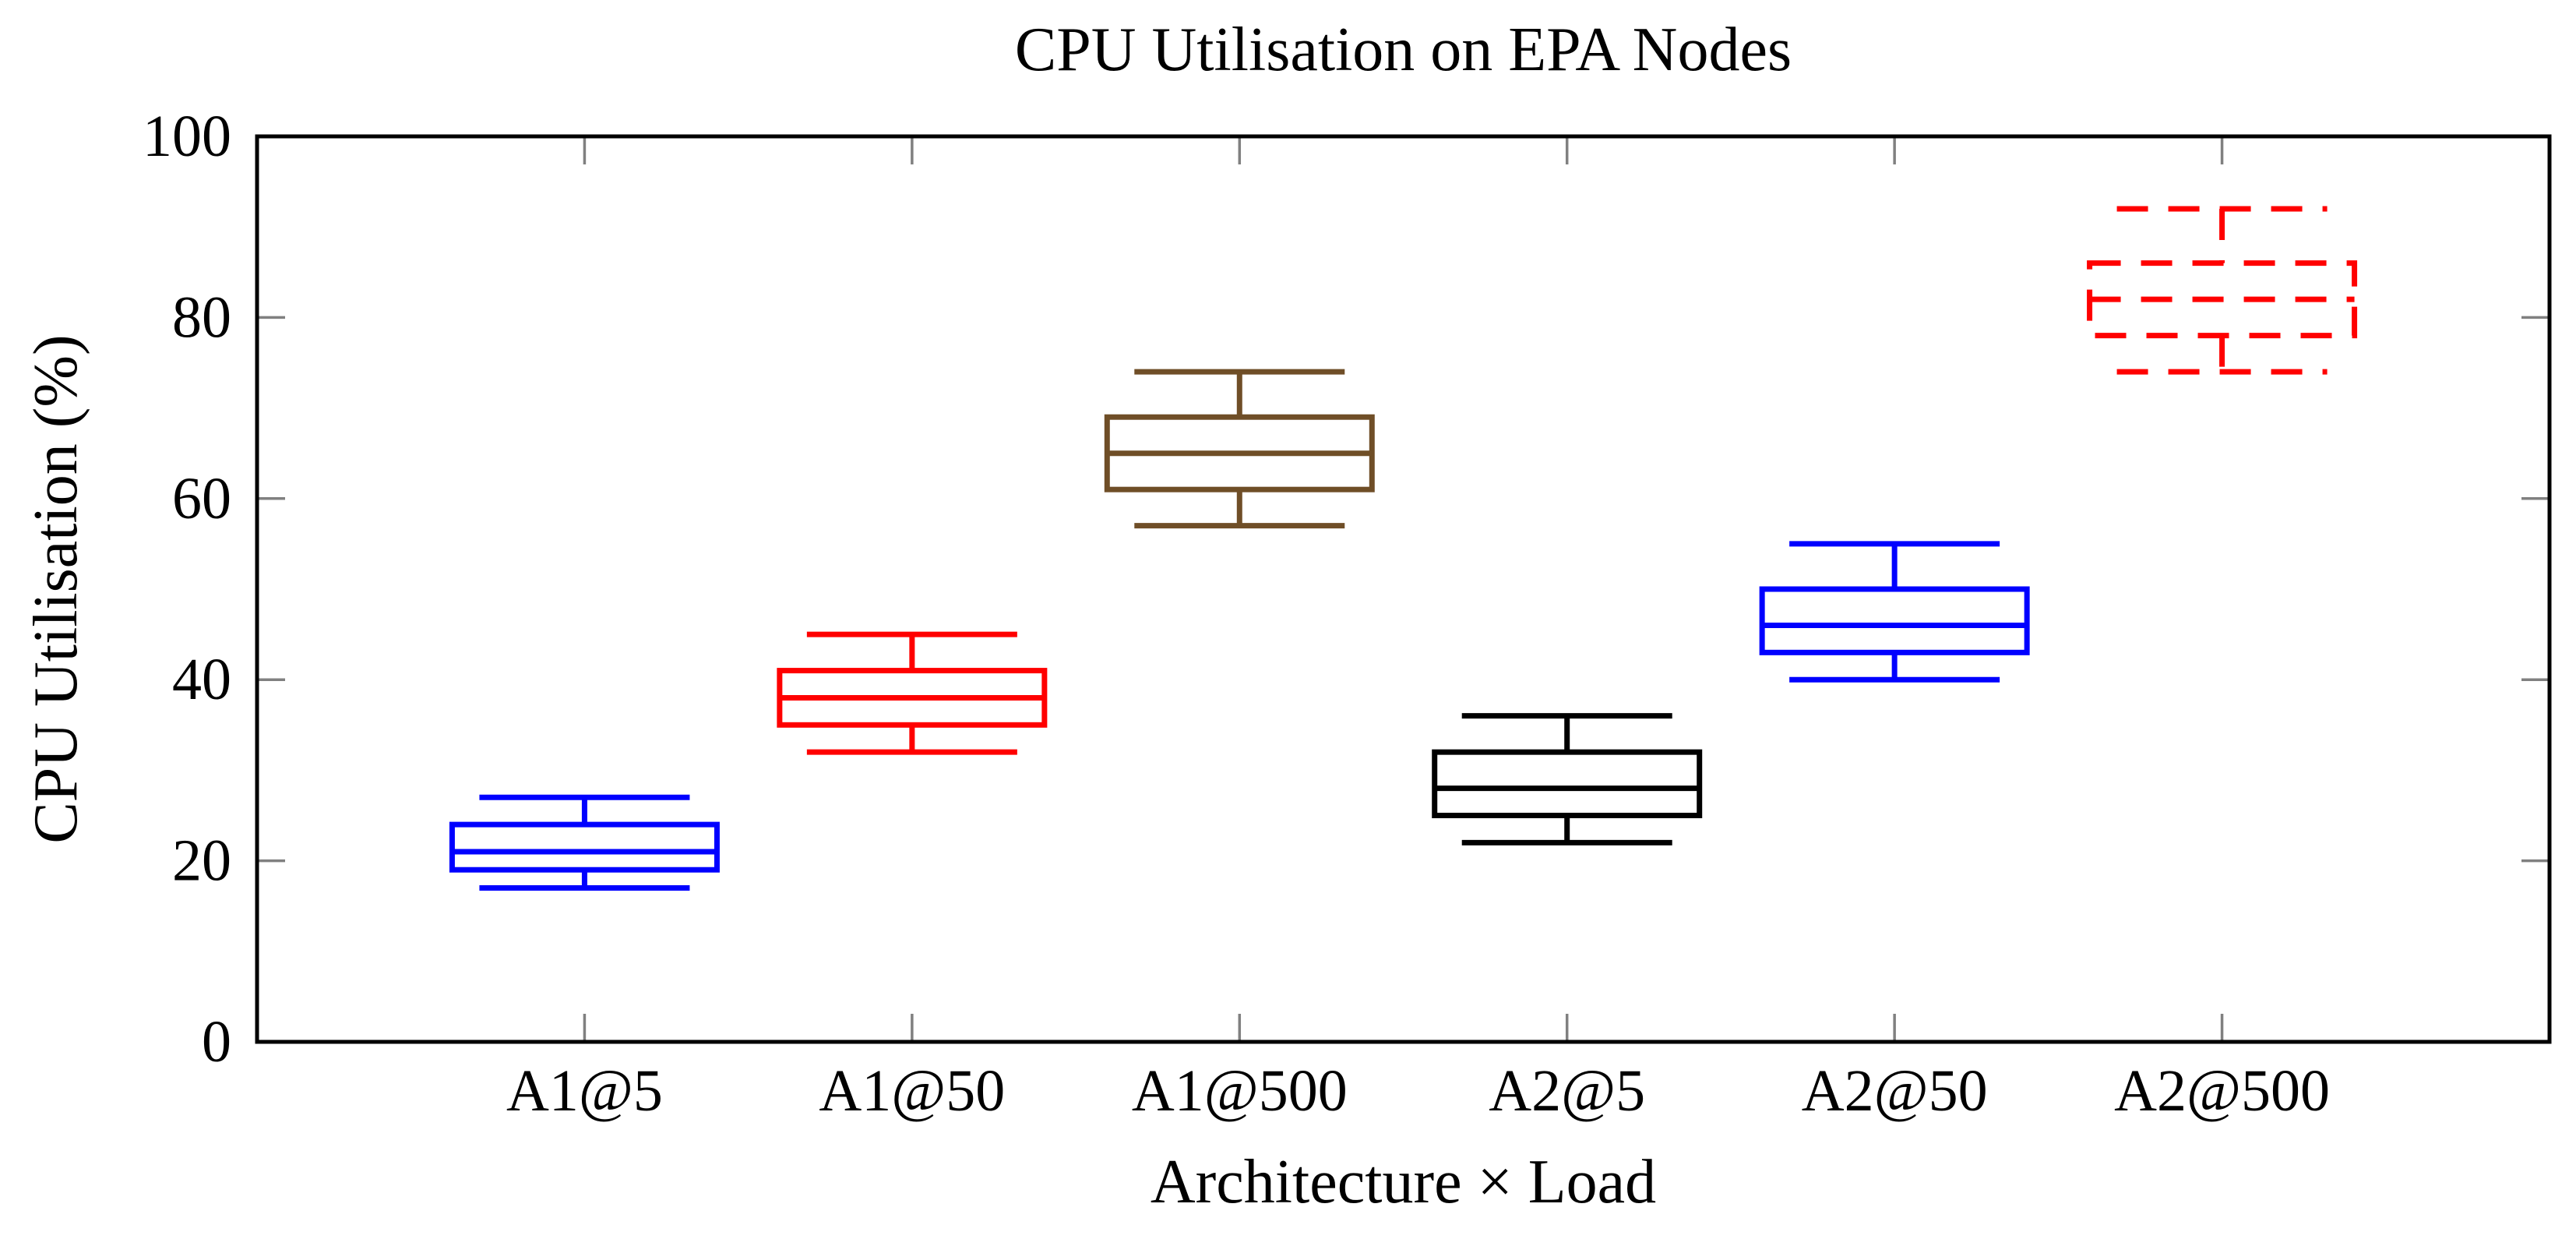 The height and width of the screenshot is (1239, 2576). I want to click on x-axis-label: Architecture × Load, so click(1403, 1182).